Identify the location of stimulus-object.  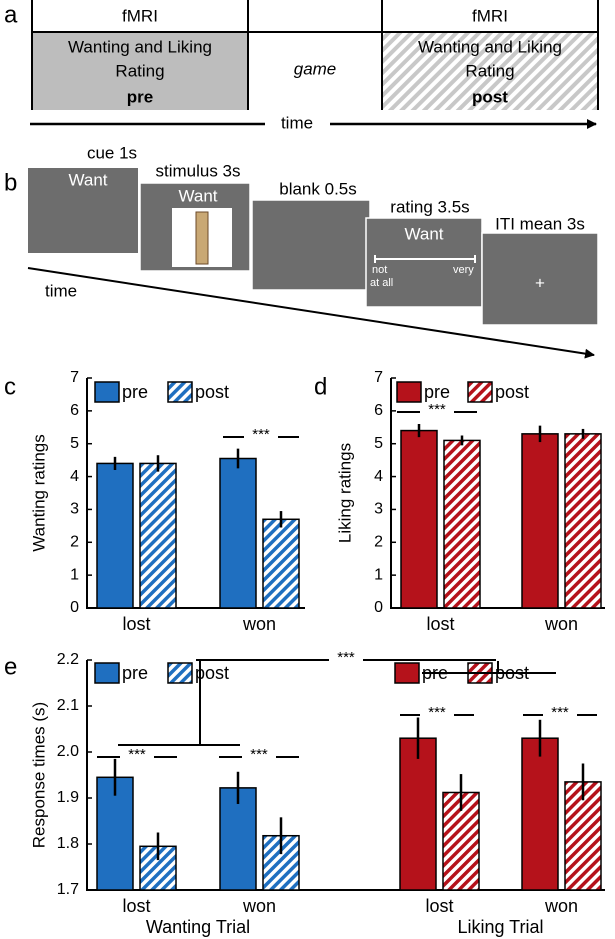
(202, 238).